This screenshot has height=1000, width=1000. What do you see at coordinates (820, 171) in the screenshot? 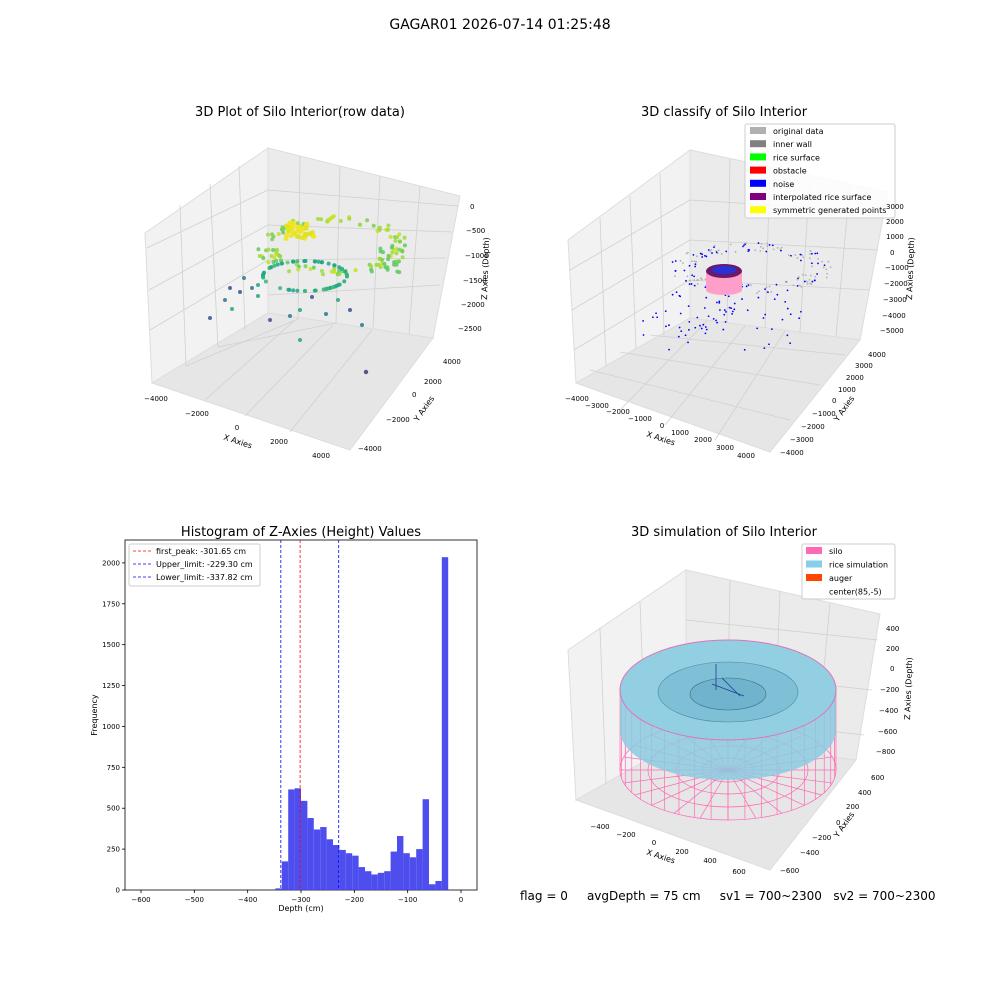
I see `p2-legend-box` at bounding box center [820, 171].